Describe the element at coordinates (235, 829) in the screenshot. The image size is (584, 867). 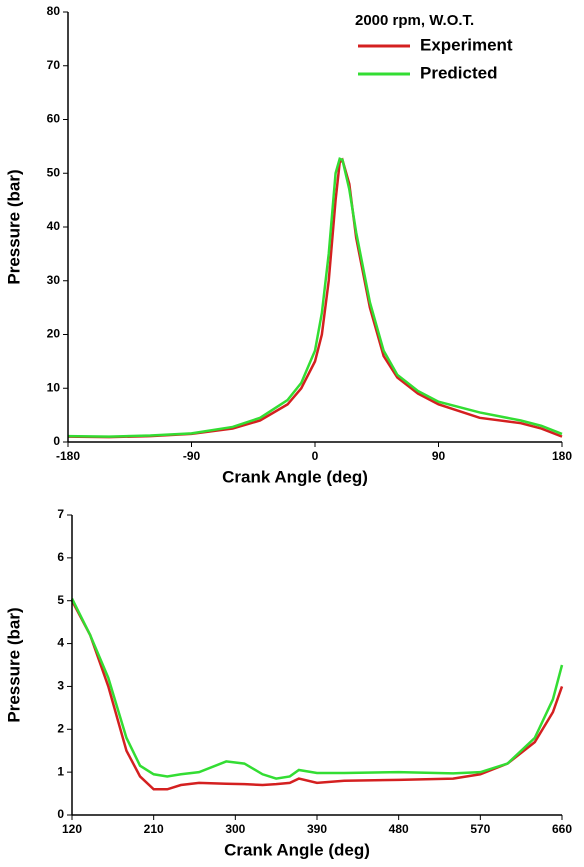
I see `x-tick-label: 300` at that location.